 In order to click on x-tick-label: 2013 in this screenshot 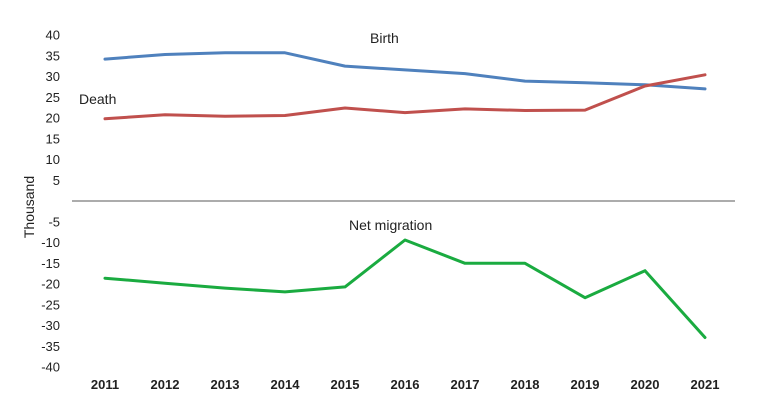, I will do `click(225, 384)`.